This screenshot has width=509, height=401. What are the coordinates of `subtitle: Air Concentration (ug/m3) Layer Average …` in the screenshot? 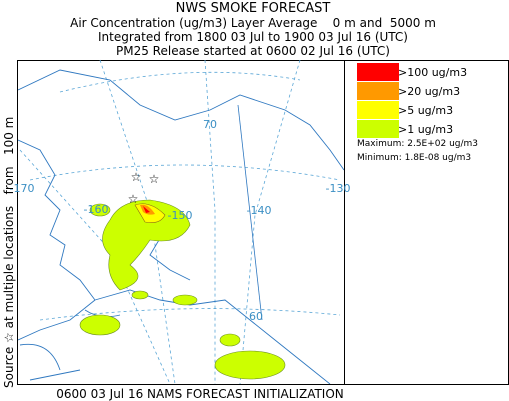 It's located at (253, 23).